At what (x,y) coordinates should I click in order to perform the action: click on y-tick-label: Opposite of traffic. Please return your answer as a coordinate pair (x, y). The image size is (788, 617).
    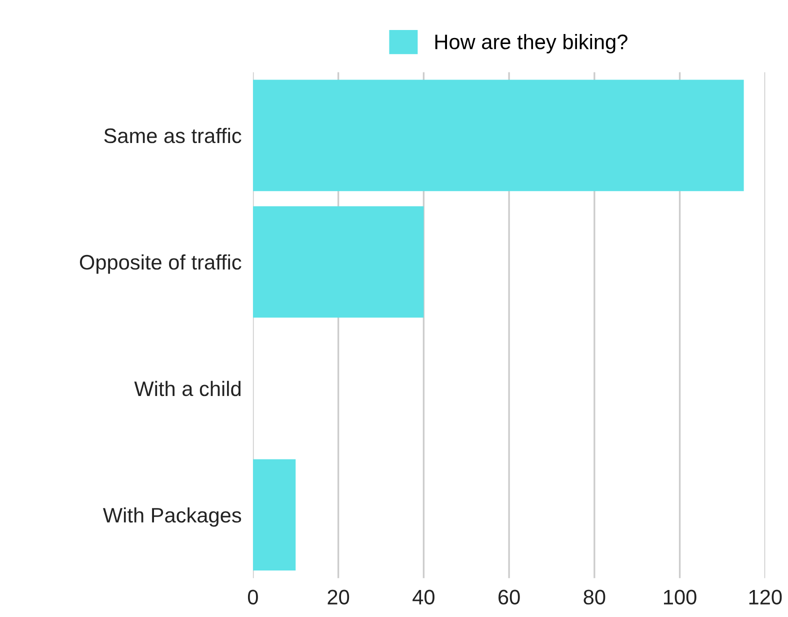
    Looking at the image, I should click on (161, 264).